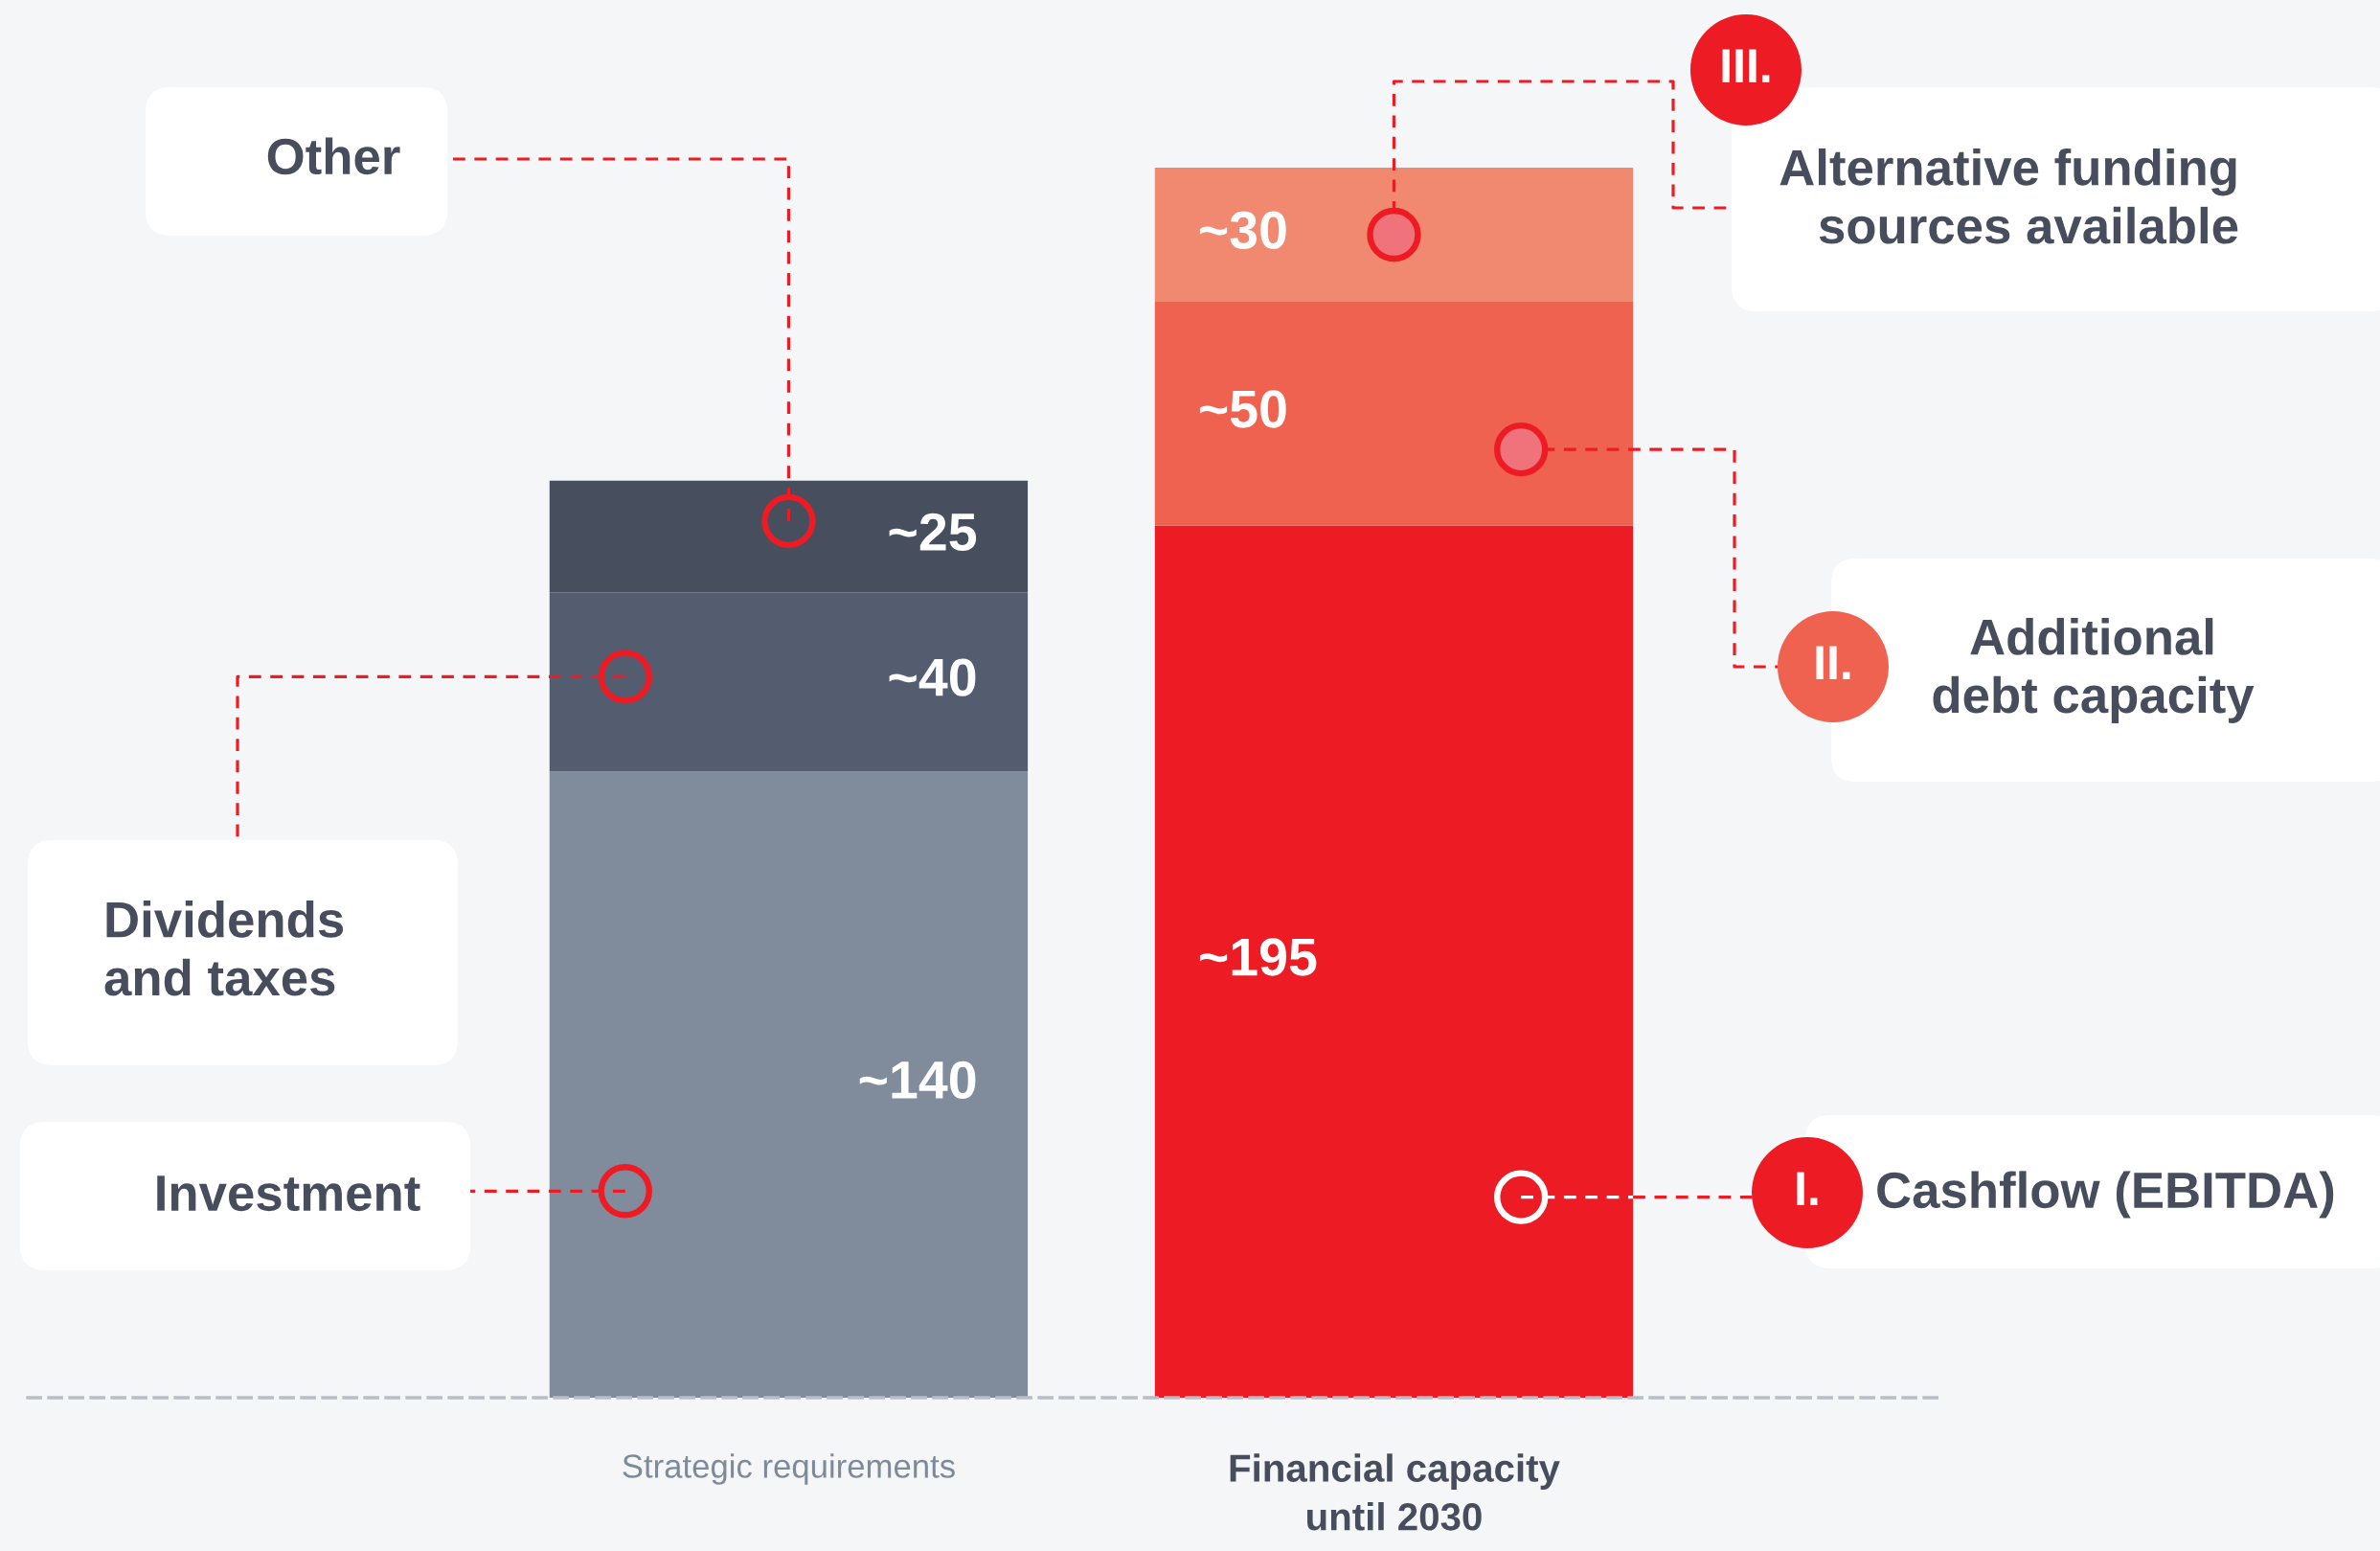 The width and height of the screenshot is (2380, 1551). Describe the element at coordinates (1833, 662) in the screenshot. I see `annotation: II.` at that location.